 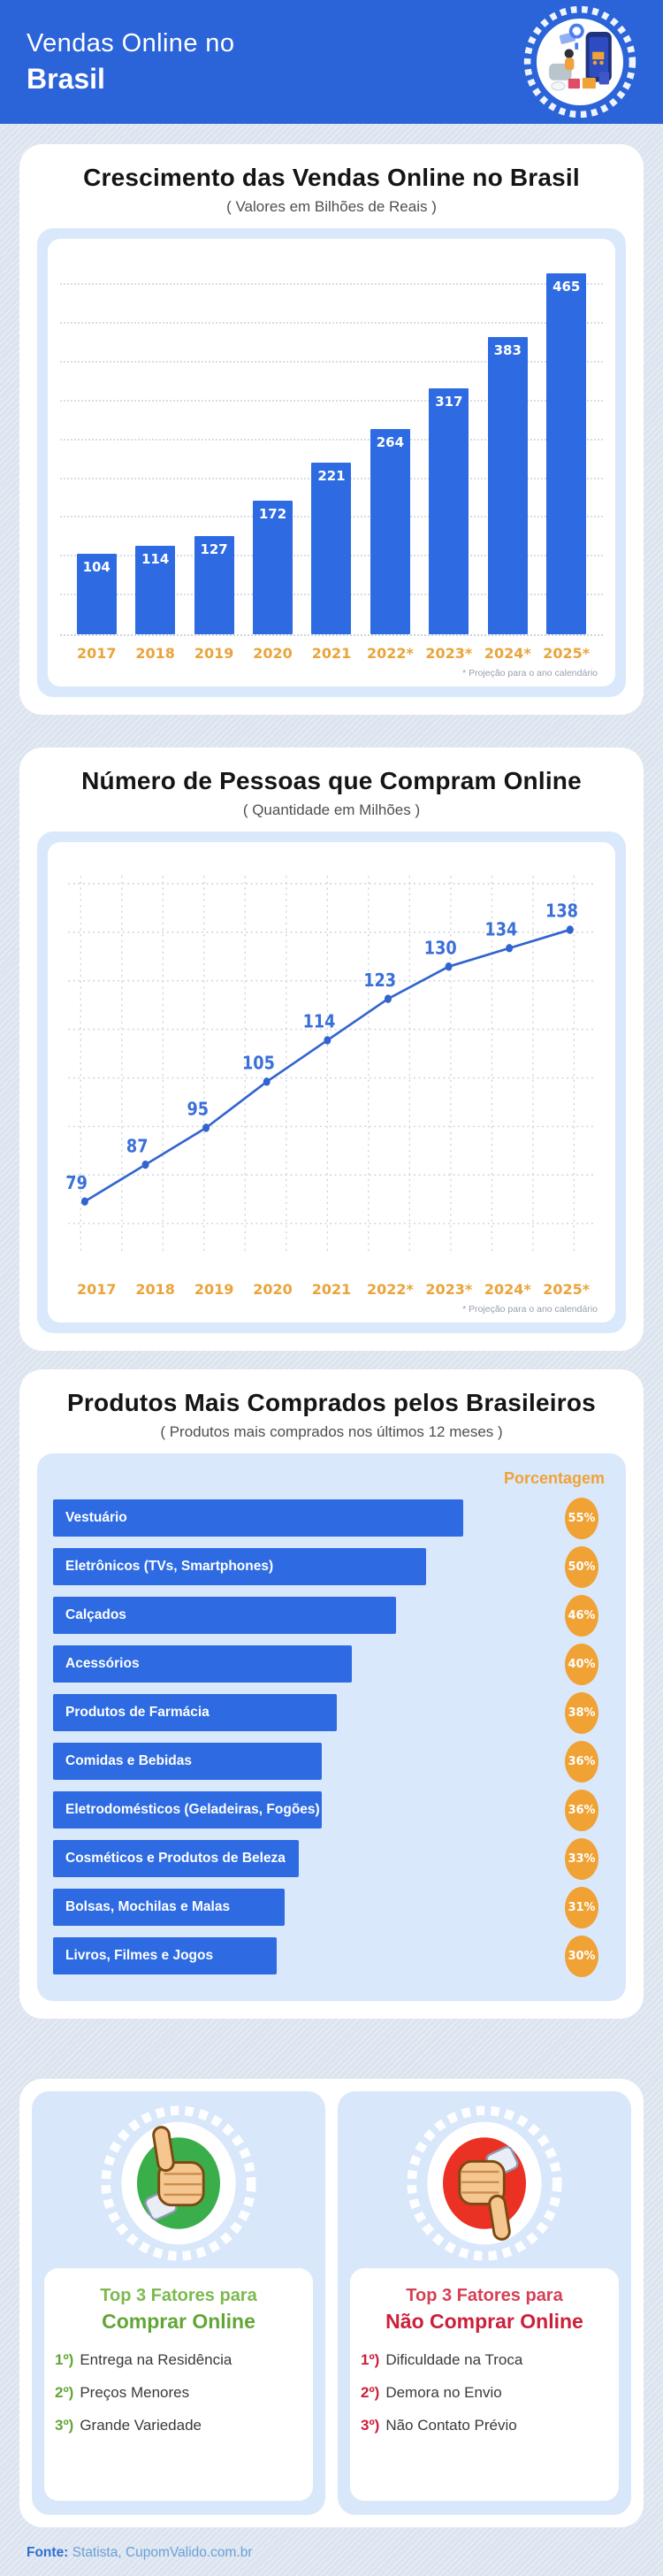 What do you see at coordinates (331, 1566) in the screenshot?
I see `product-row: Eletrônicos (TVs, Smartphones) 50%` at bounding box center [331, 1566].